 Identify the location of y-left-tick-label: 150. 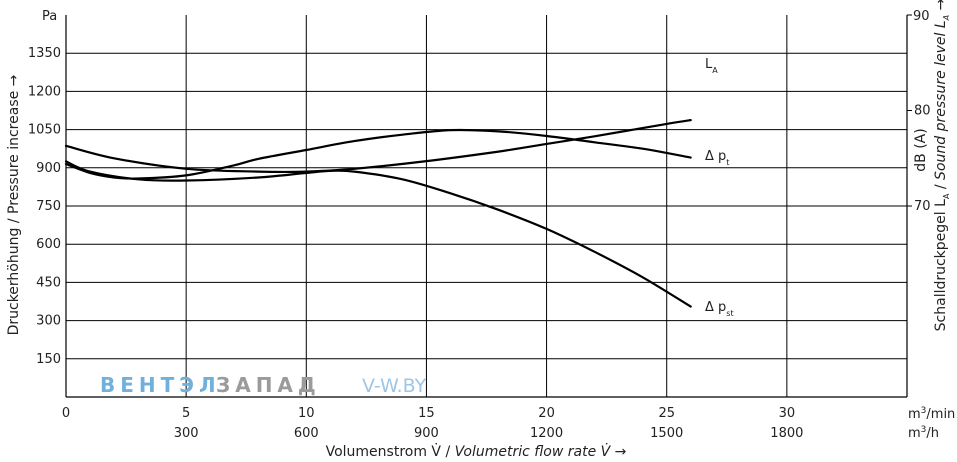
(48, 359).